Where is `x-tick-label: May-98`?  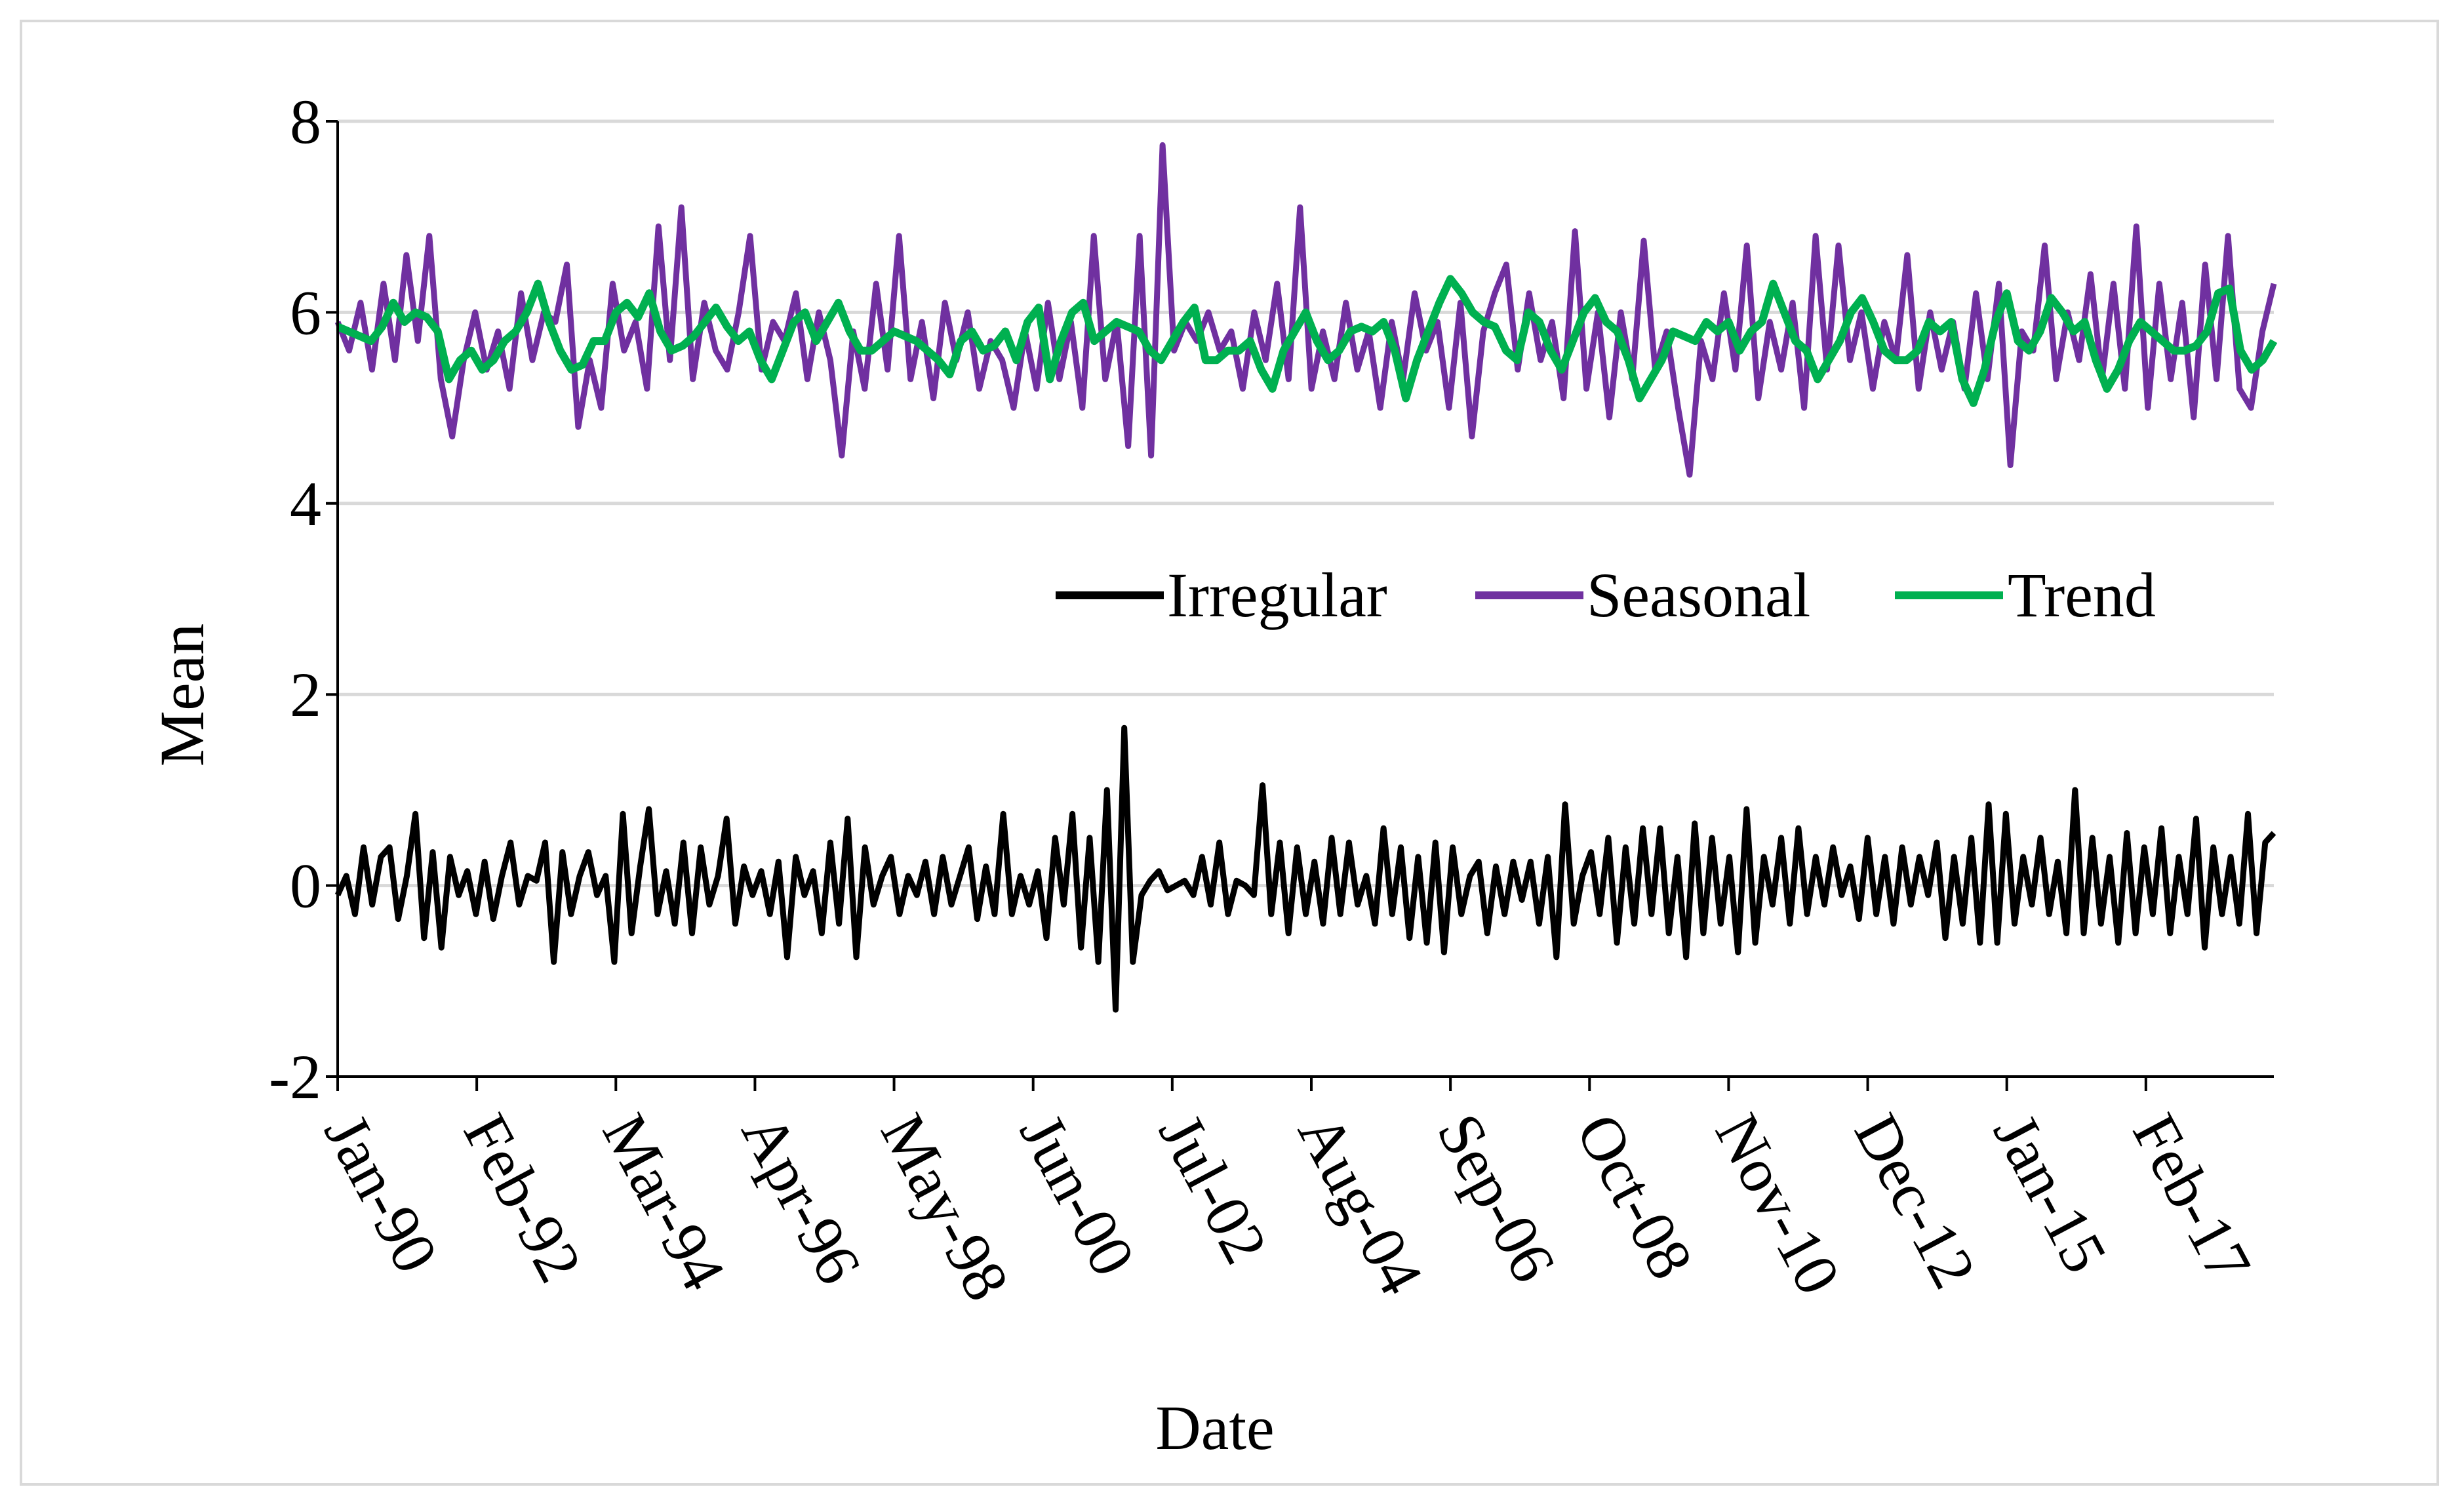 x-tick-label: May-98 is located at coordinates (945, 1207).